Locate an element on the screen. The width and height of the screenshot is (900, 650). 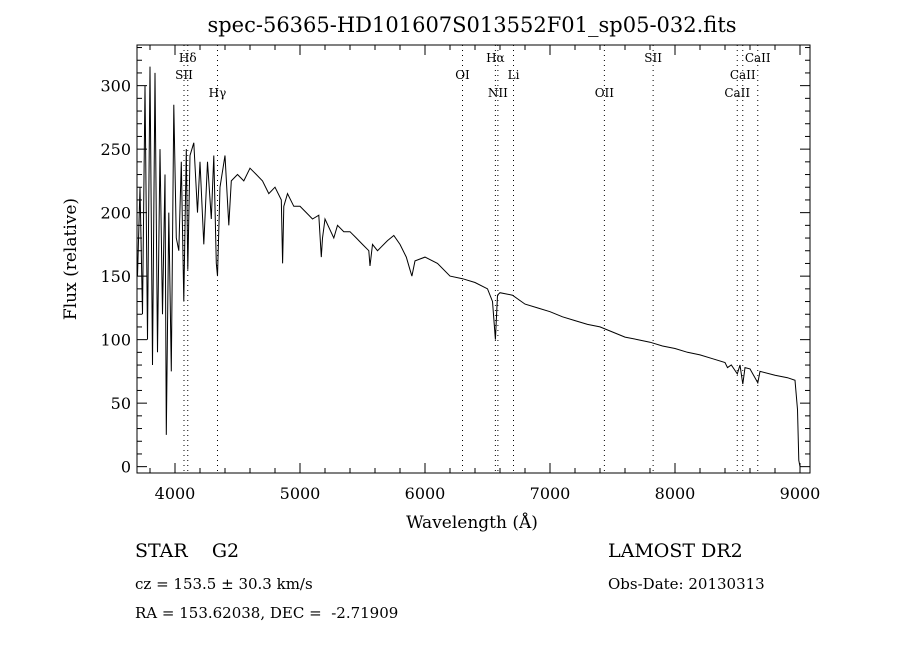
y-tick-label: 150 is located at coordinates (115, 276).